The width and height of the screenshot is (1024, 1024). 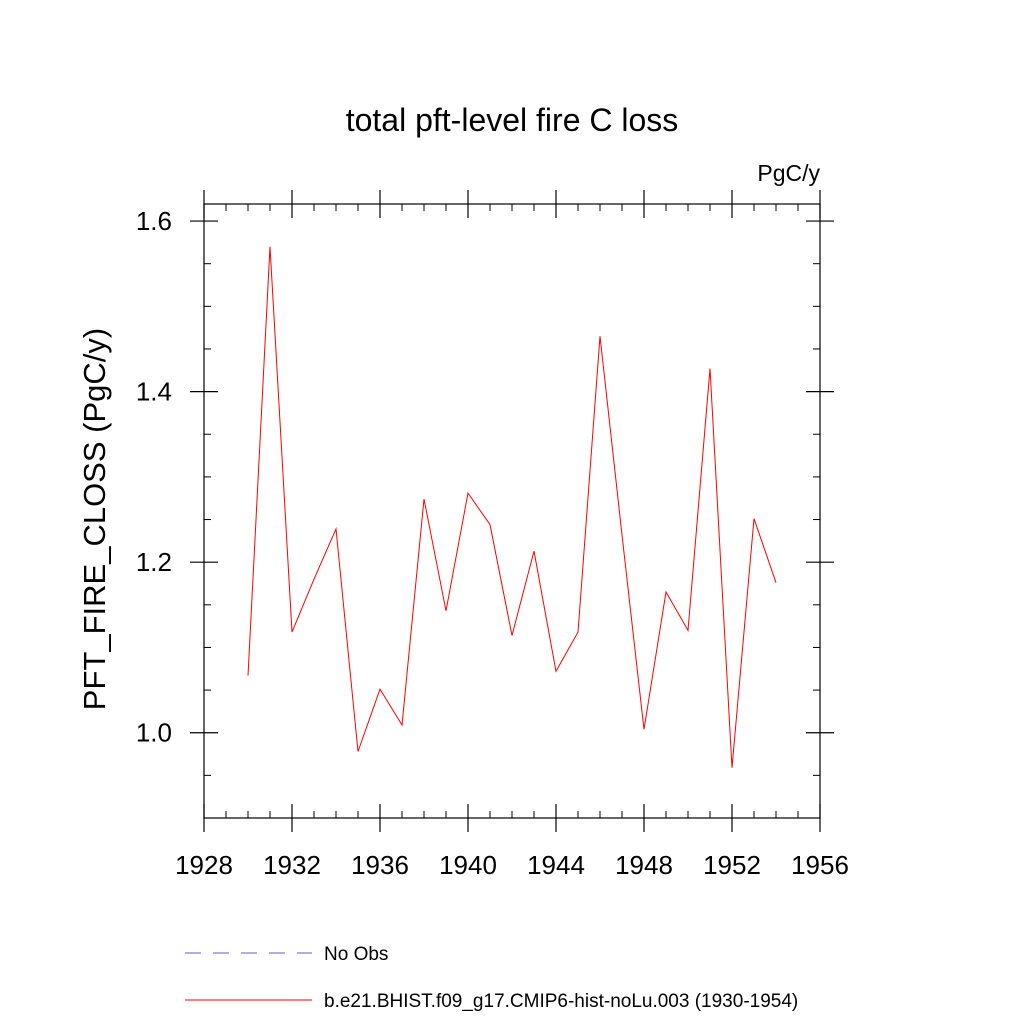 I want to click on x-tick-label: 1928, so click(x=204, y=865).